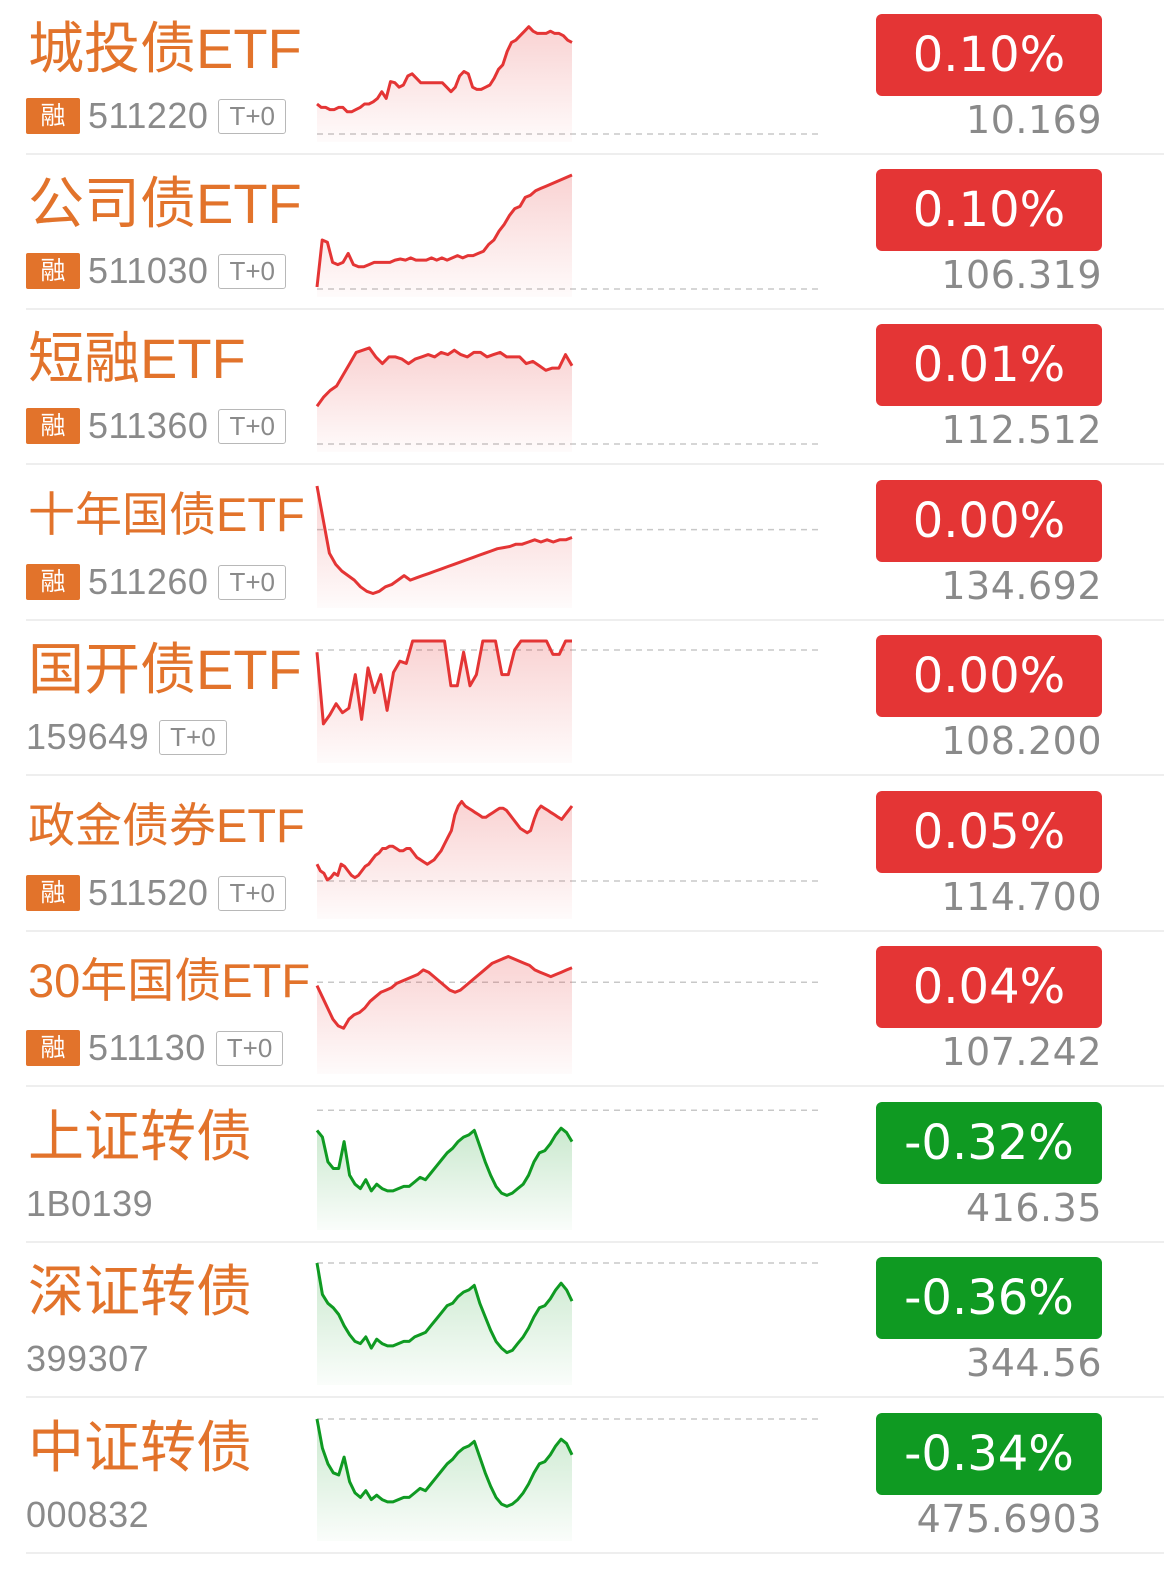  What do you see at coordinates (126, 737) in the screenshot?
I see `fund-meta: 159649 T+0` at bounding box center [126, 737].